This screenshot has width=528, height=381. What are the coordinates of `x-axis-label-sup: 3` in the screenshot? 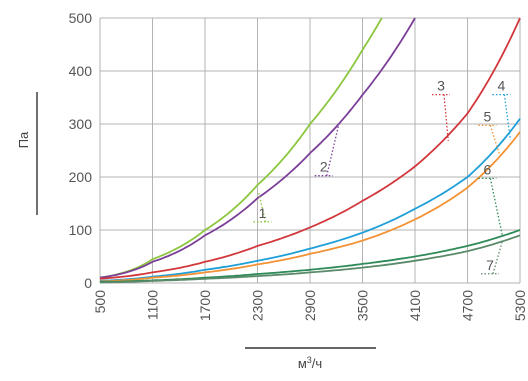 It's located at (309, 360).